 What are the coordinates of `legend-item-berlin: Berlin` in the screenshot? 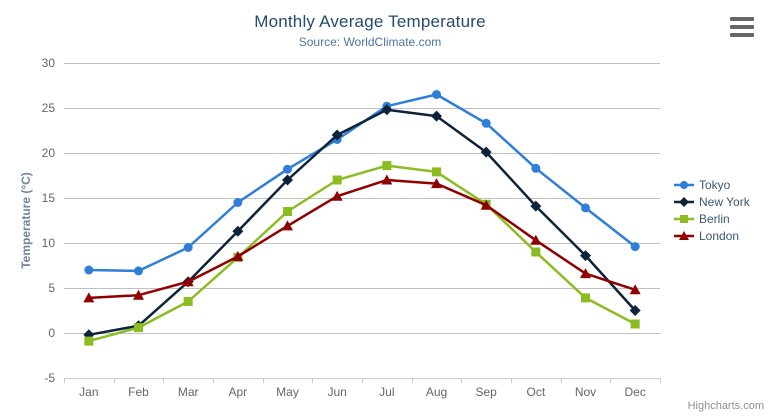 It's located at (712, 218).